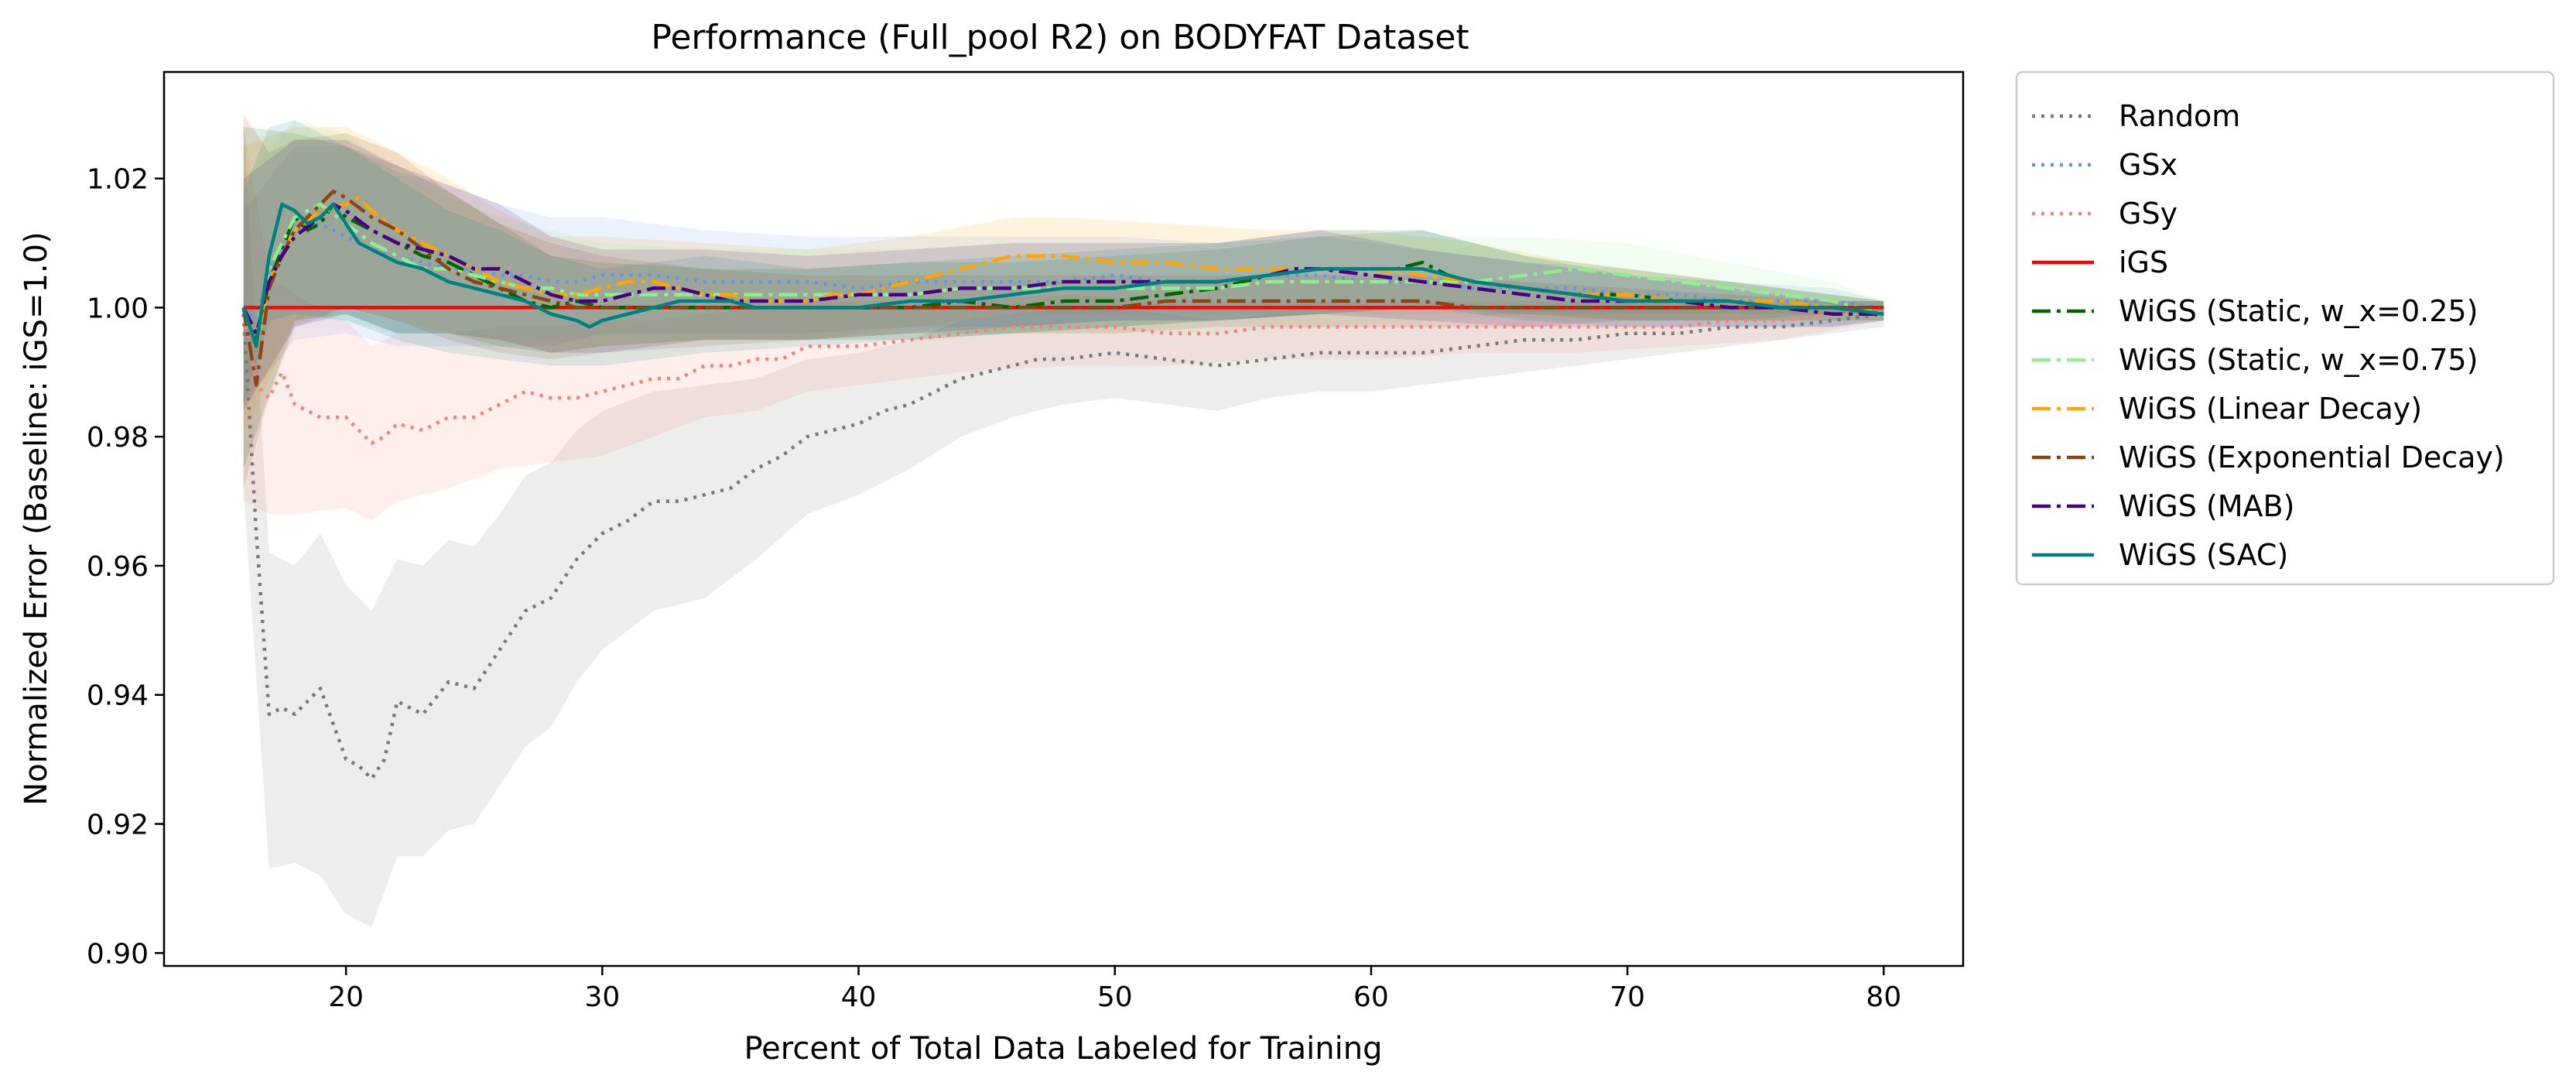  I want to click on y-axis-ticks: 0.90 0.92 0.94 0.96 0.98 1.00 1.02, so click(126, 567).